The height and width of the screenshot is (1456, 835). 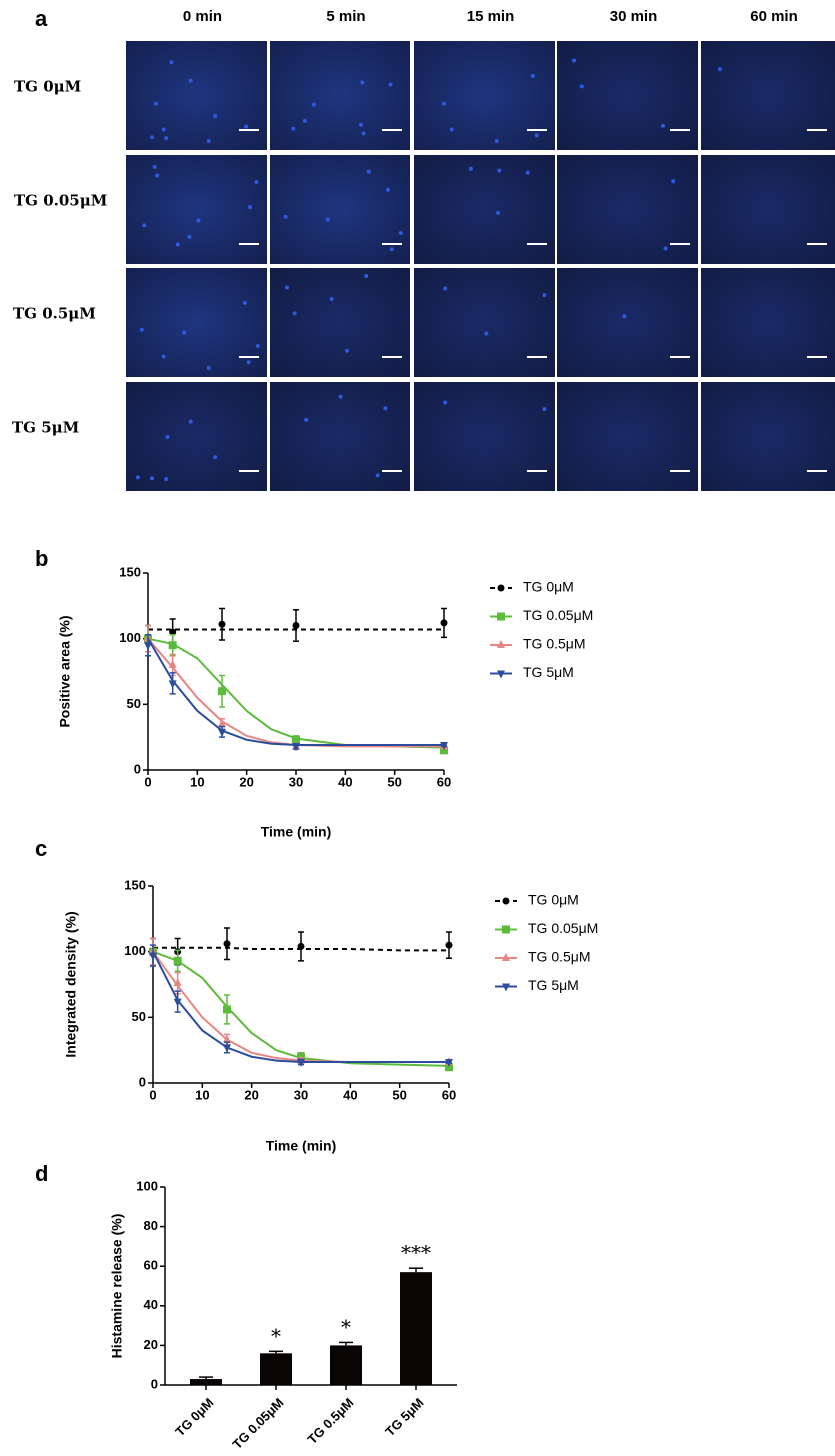 I want to click on x-tick-label: 0, so click(x=152, y=1094).